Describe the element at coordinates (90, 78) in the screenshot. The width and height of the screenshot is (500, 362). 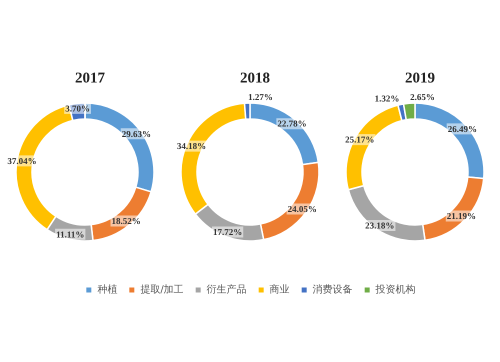
I see `chart-title: 2017` at that location.